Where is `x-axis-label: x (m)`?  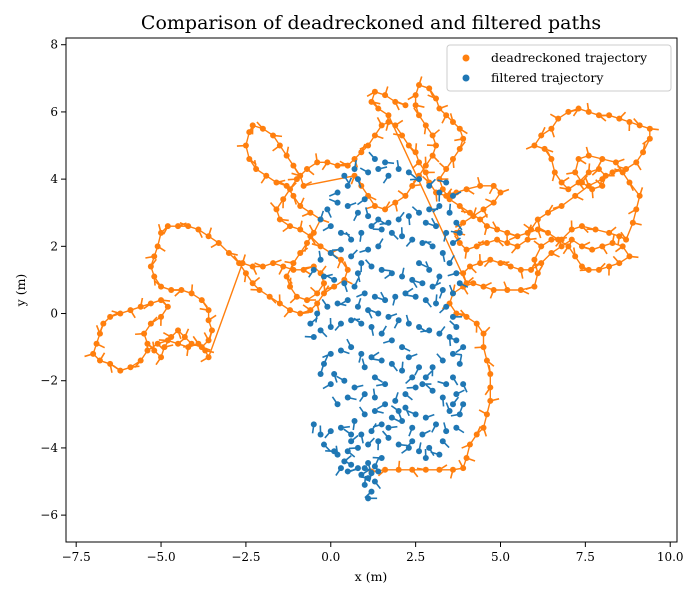 x-axis-label: x (m) is located at coordinates (371, 576).